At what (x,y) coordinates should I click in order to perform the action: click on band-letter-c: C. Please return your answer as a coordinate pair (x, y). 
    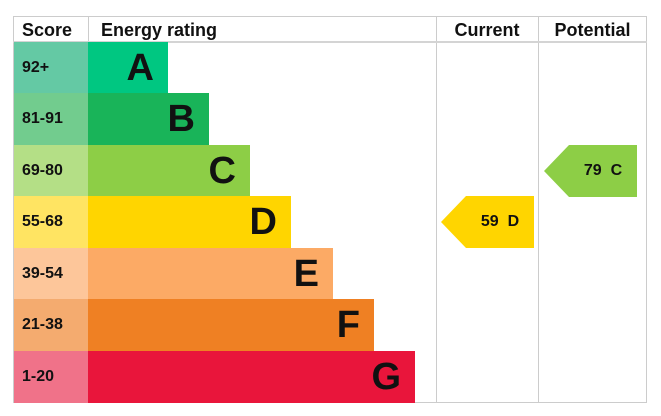
    Looking at the image, I should click on (222, 171).